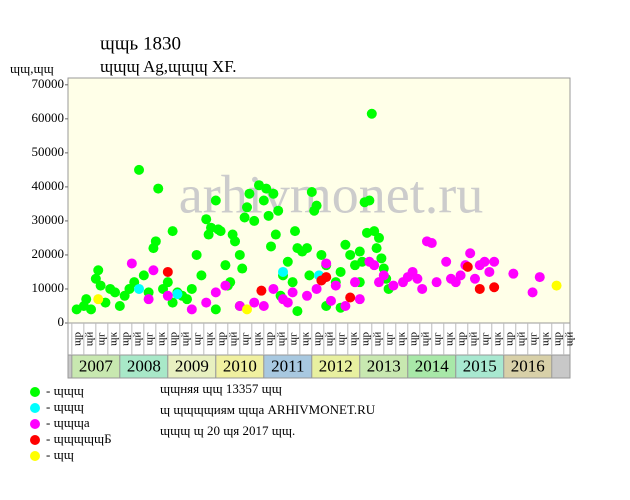 Image resolution: width=630 pixels, height=500 pixels. I want to click on year-label: 2010, so click(240, 365).